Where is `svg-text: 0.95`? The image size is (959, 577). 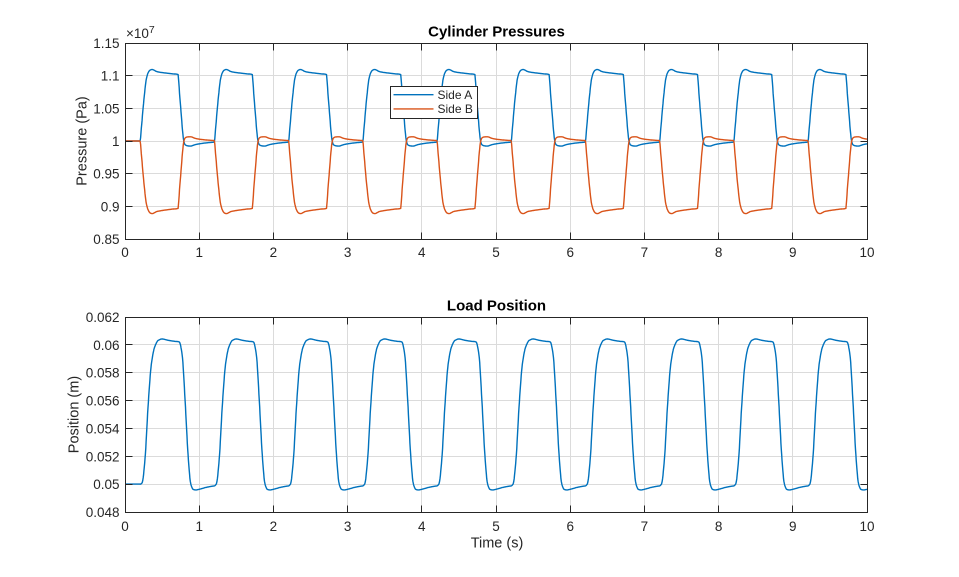 svg-text: 0.95 is located at coordinates (106, 174).